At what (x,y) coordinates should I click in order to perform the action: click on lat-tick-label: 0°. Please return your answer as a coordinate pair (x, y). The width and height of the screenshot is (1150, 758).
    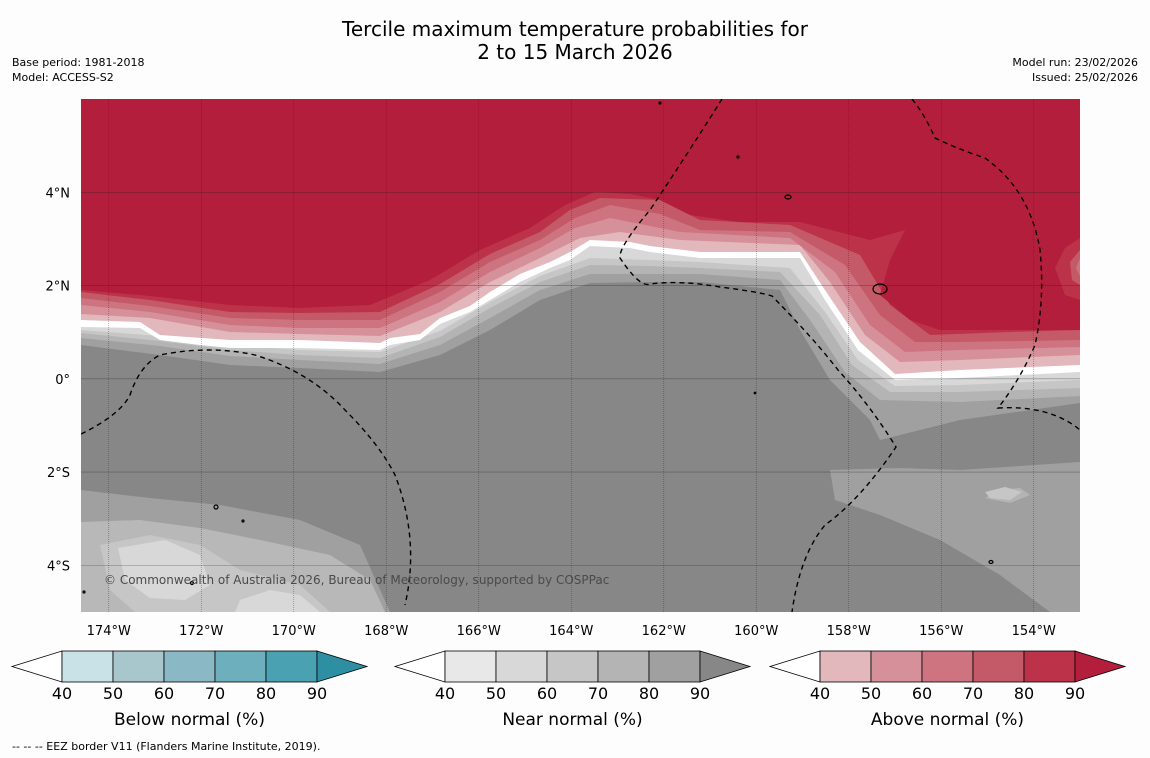
    Looking at the image, I should click on (62, 380).